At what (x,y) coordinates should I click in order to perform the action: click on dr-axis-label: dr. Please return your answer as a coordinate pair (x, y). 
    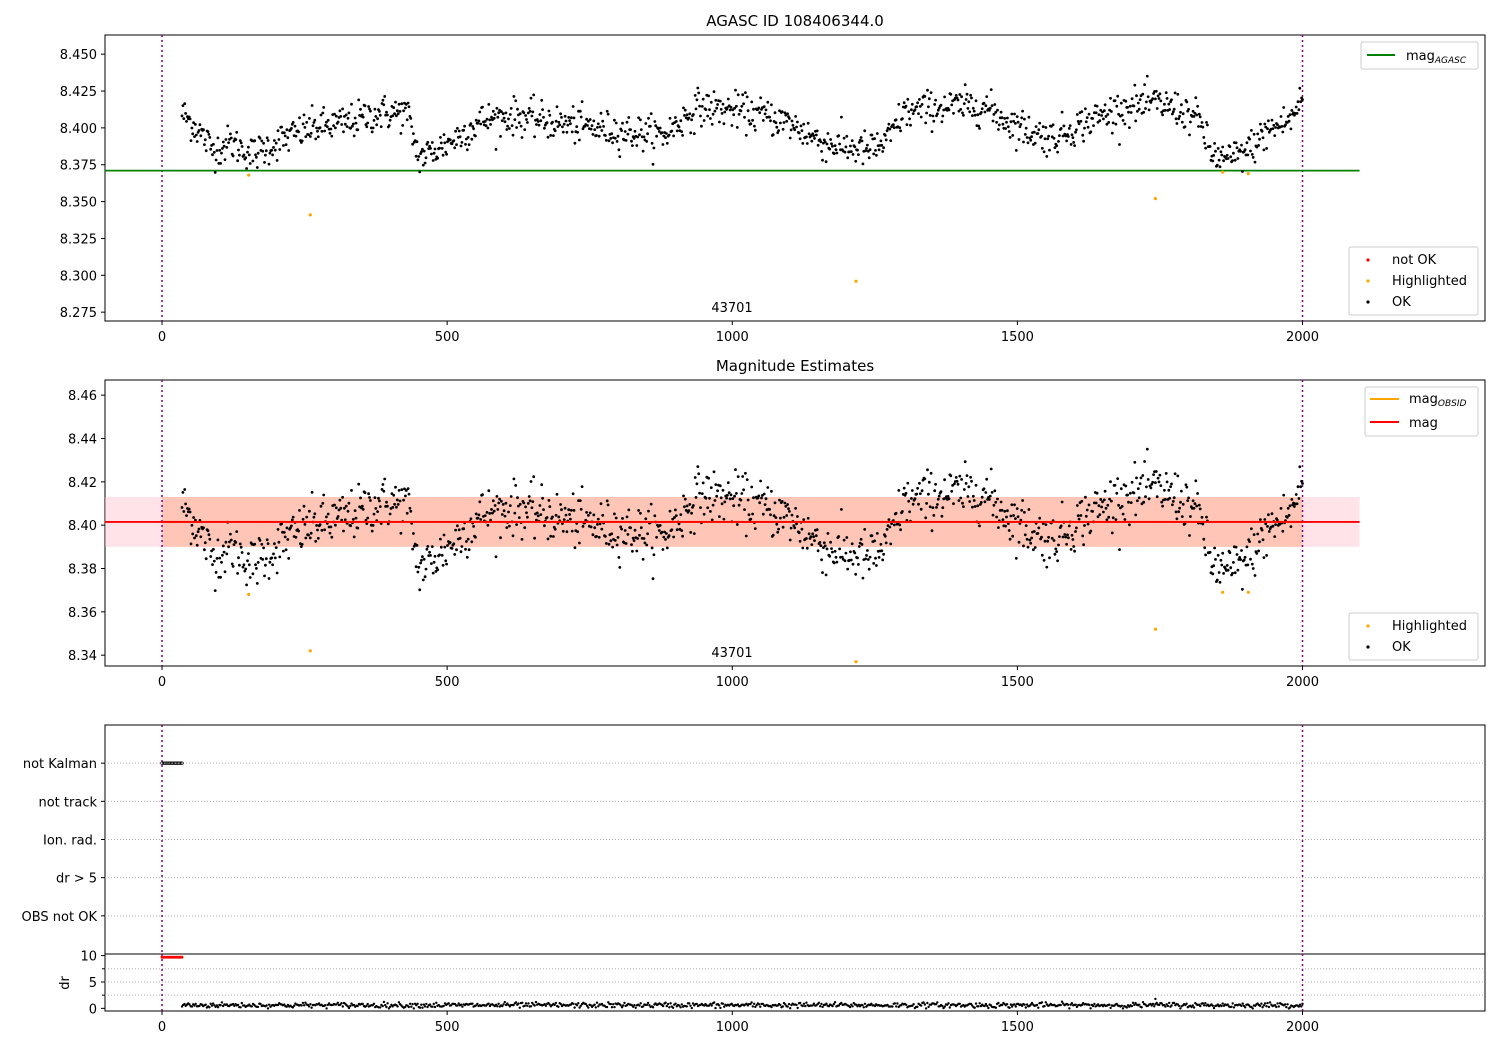
    Looking at the image, I should click on (65, 983).